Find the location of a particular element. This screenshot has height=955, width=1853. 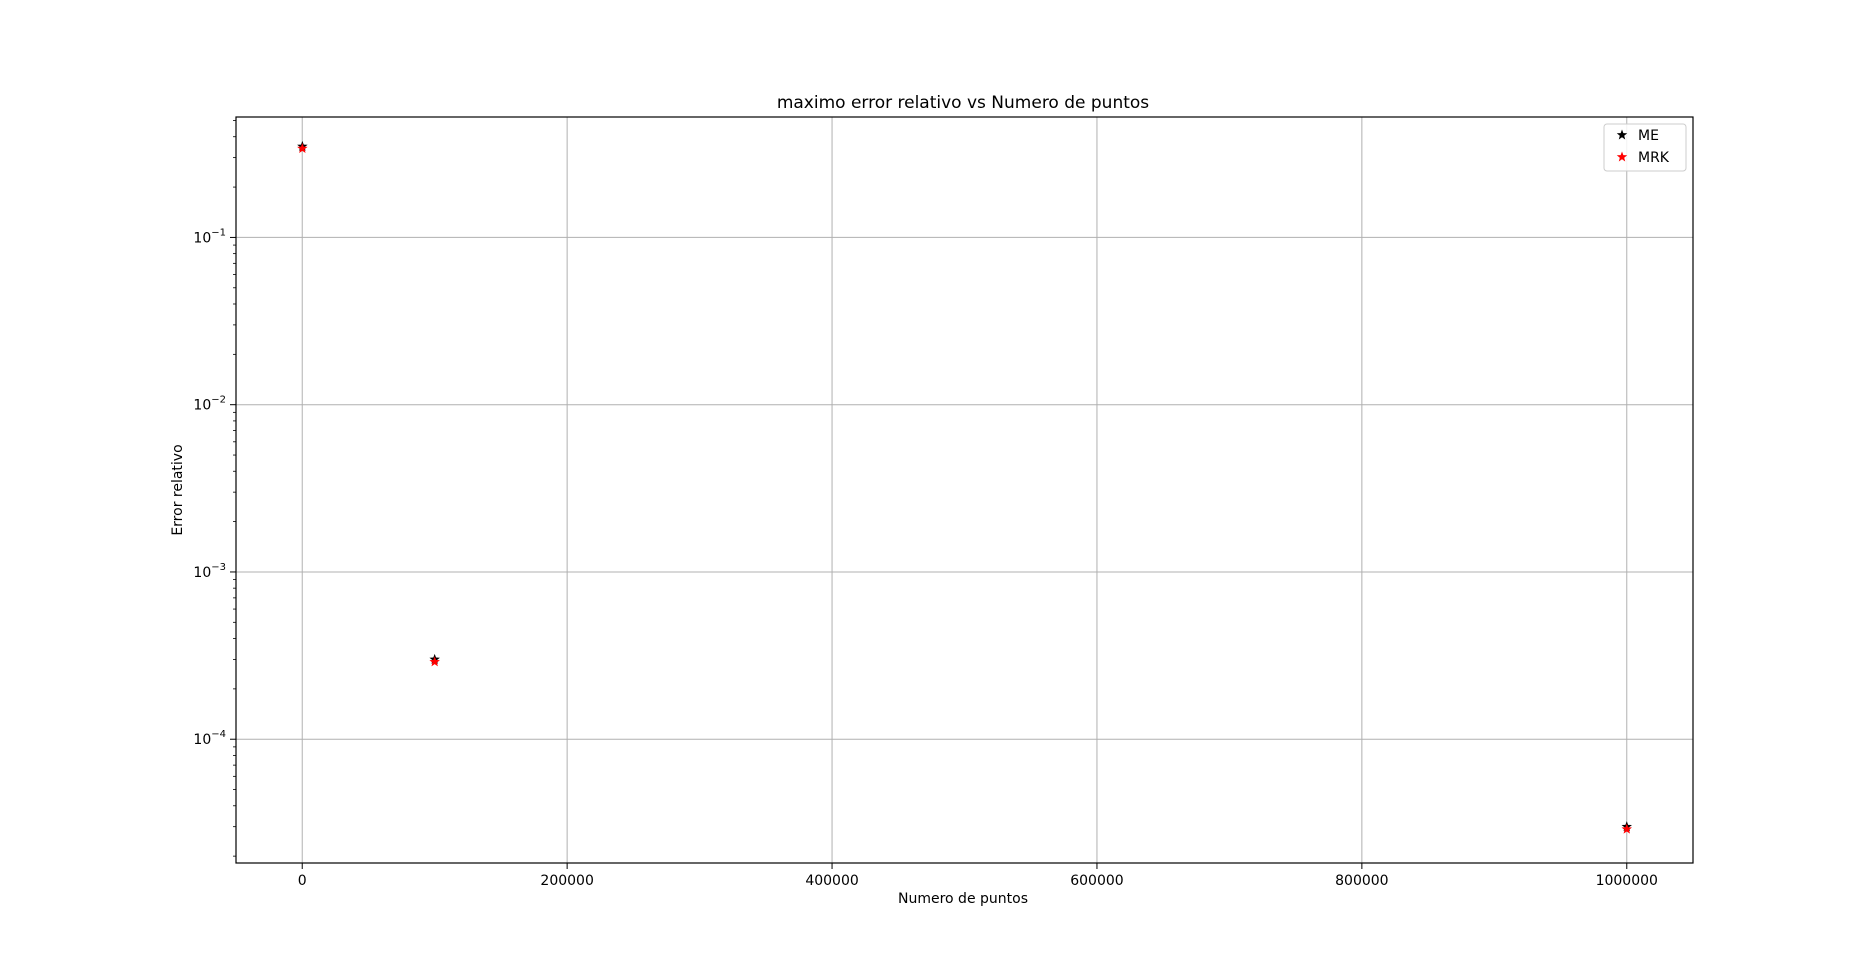

y-tick-label: 10⁻¹ is located at coordinates (209, 236).